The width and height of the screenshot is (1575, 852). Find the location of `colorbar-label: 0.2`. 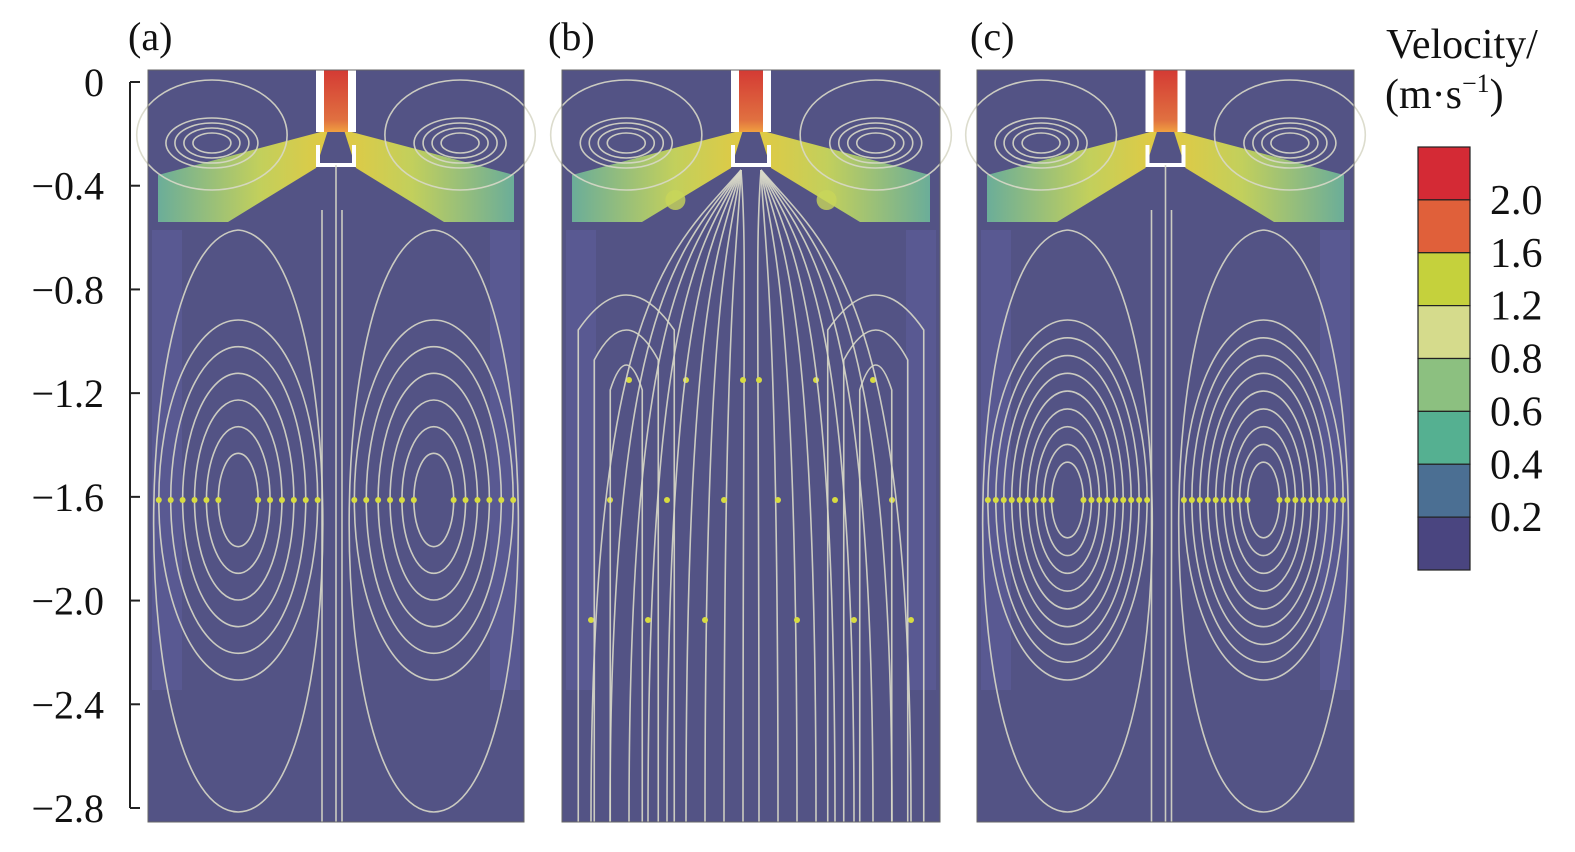

colorbar-label: 0.2 is located at coordinates (1516, 518).